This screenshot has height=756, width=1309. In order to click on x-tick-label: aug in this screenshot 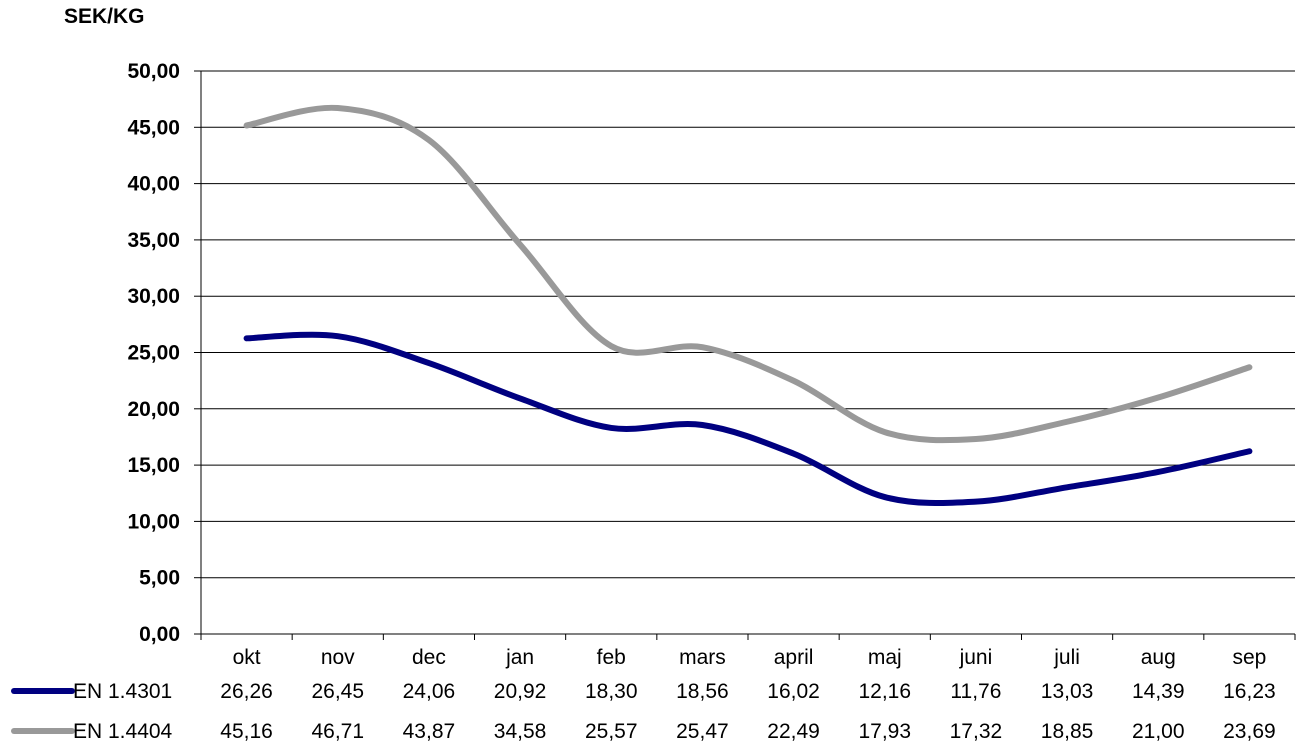, I will do `click(1158, 657)`.